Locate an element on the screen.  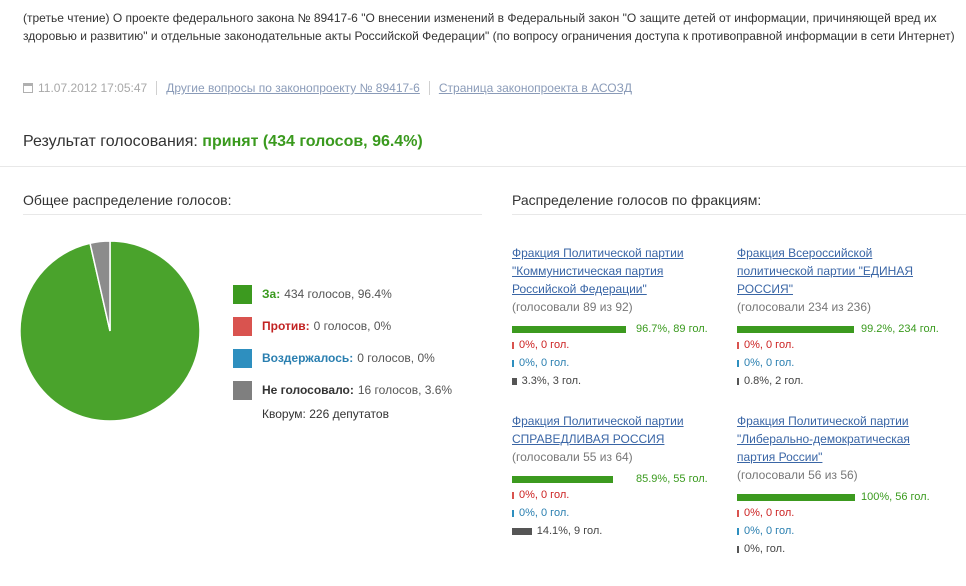
absent-value: 0.8%, 2 гол. is located at coordinates (774, 381).